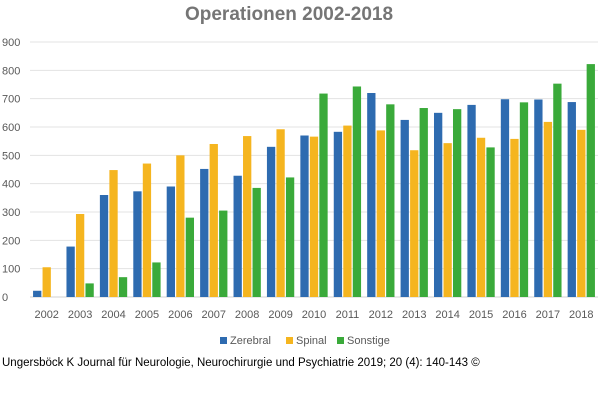 This screenshot has height=411, width=600. What do you see at coordinates (404, 208) in the screenshot?
I see `bar-zerebral-2013` at bounding box center [404, 208].